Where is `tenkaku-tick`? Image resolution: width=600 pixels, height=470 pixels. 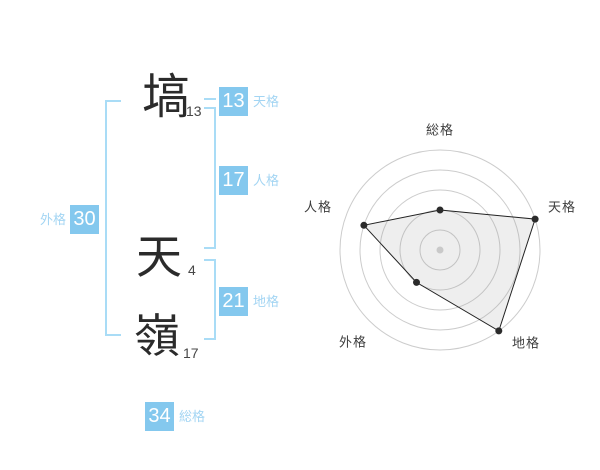
tenkaku-tick is located at coordinates (210, 99).